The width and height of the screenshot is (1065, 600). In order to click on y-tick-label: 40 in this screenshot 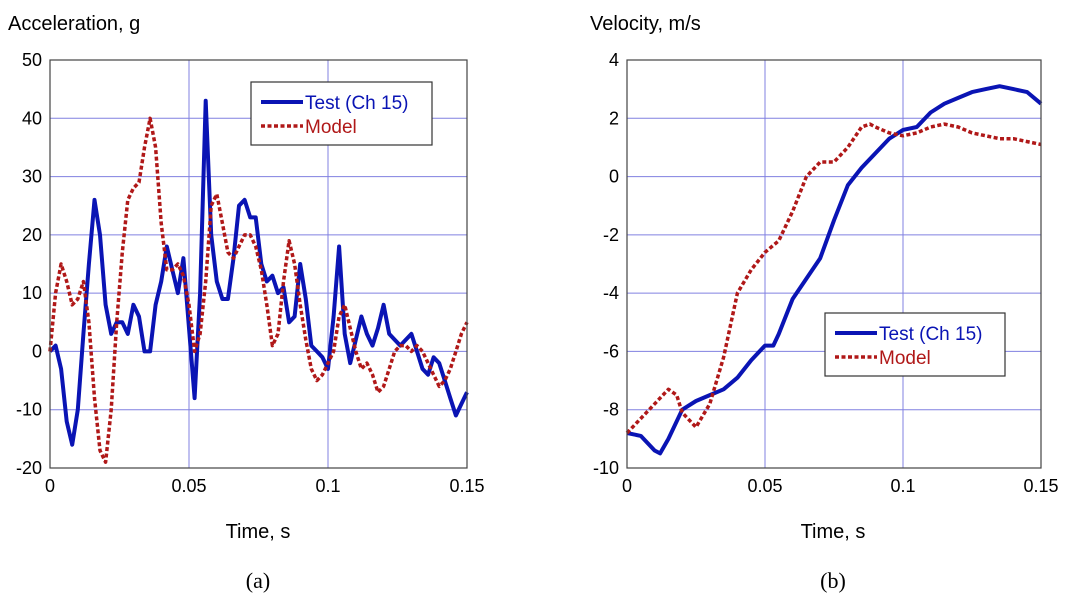, I will do `click(32, 118)`.